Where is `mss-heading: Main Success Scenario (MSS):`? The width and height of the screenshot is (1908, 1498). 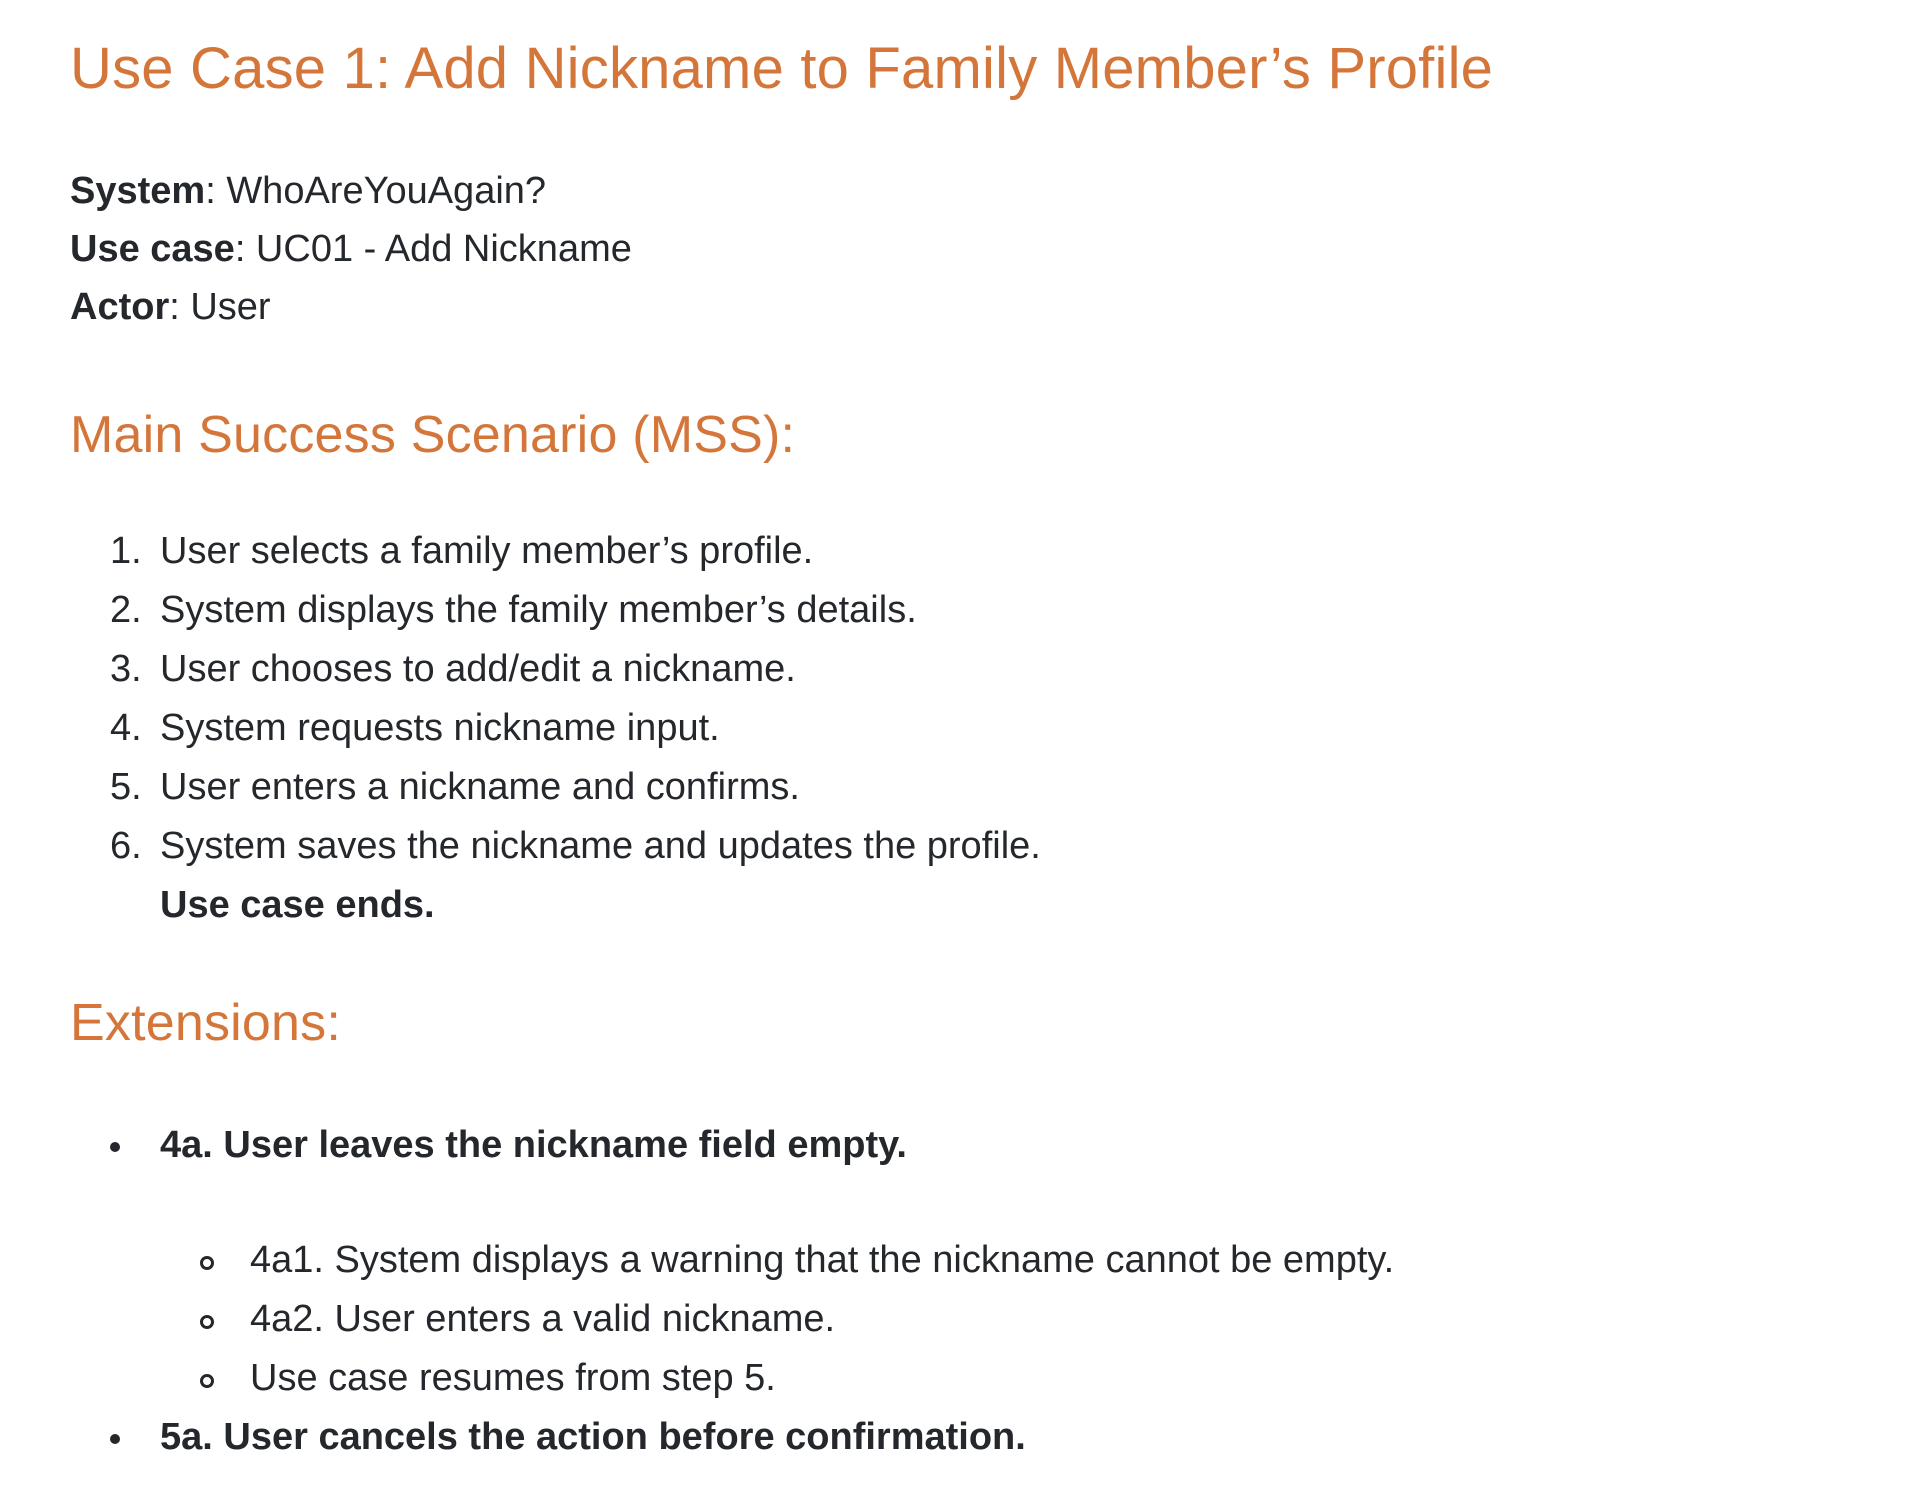 mss-heading: Main Success Scenario (MSS): is located at coordinates (433, 435).